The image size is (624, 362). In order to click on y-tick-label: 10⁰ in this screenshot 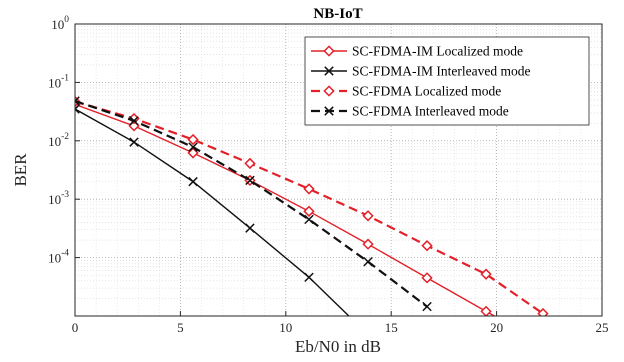, I will do `click(60, 23)`.